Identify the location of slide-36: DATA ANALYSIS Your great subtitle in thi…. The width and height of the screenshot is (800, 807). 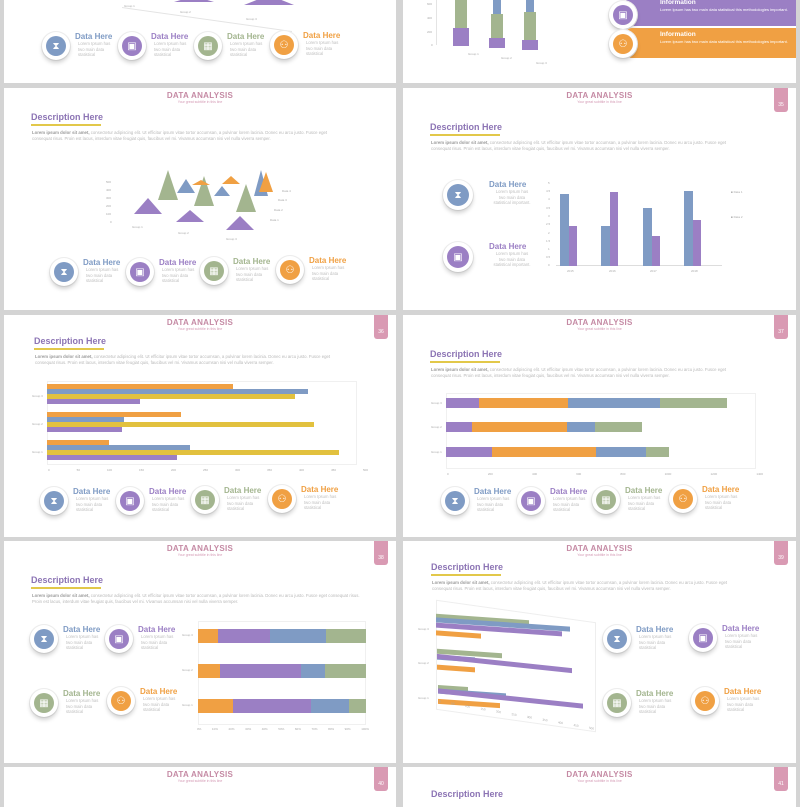
(200, 426).